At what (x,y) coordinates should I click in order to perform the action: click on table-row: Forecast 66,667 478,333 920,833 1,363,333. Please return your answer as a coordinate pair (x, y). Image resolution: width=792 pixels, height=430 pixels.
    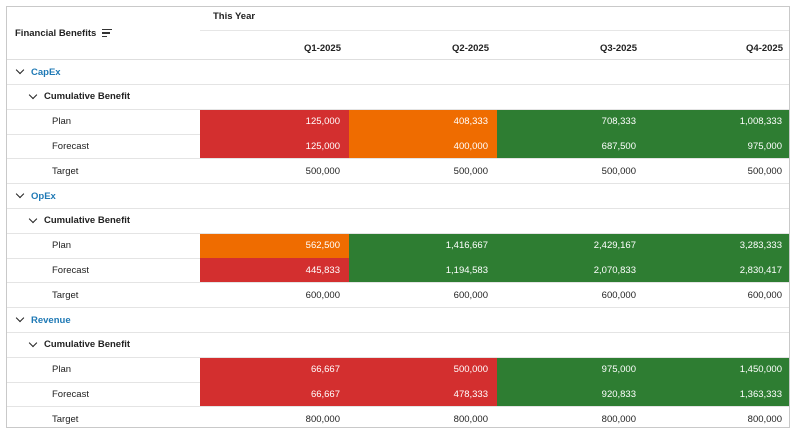
    Looking at the image, I should click on (398, 395).